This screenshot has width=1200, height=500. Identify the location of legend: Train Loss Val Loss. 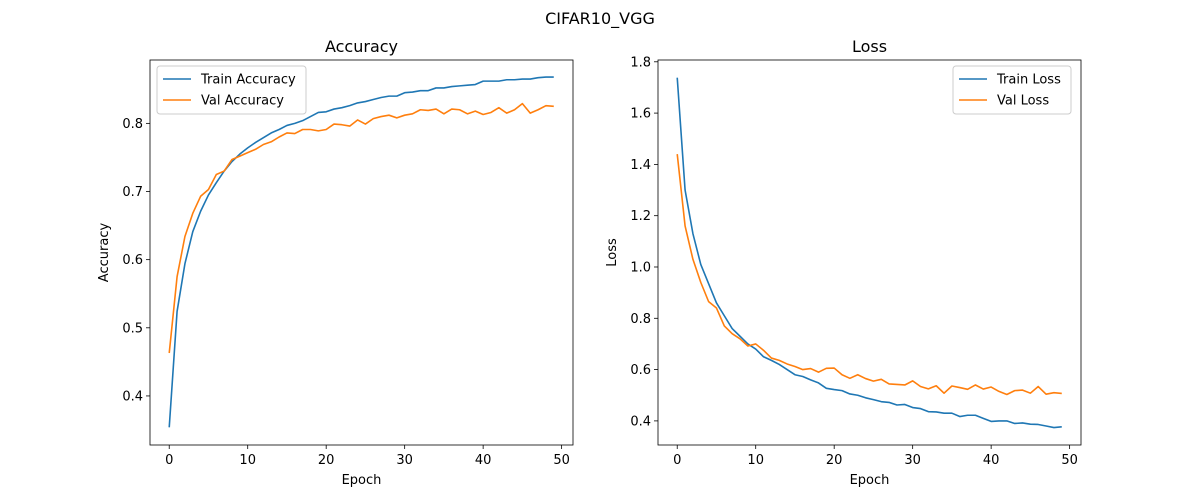
(1012, 90).